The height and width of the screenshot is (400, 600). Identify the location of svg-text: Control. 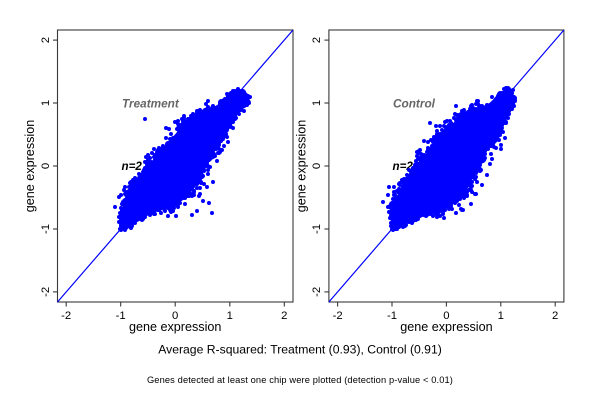
(414, 103).